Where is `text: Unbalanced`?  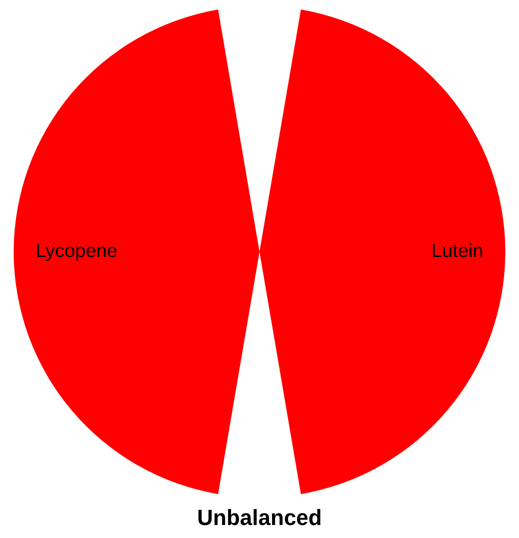
text: Unbalanced is located at coordinates (259, 517).